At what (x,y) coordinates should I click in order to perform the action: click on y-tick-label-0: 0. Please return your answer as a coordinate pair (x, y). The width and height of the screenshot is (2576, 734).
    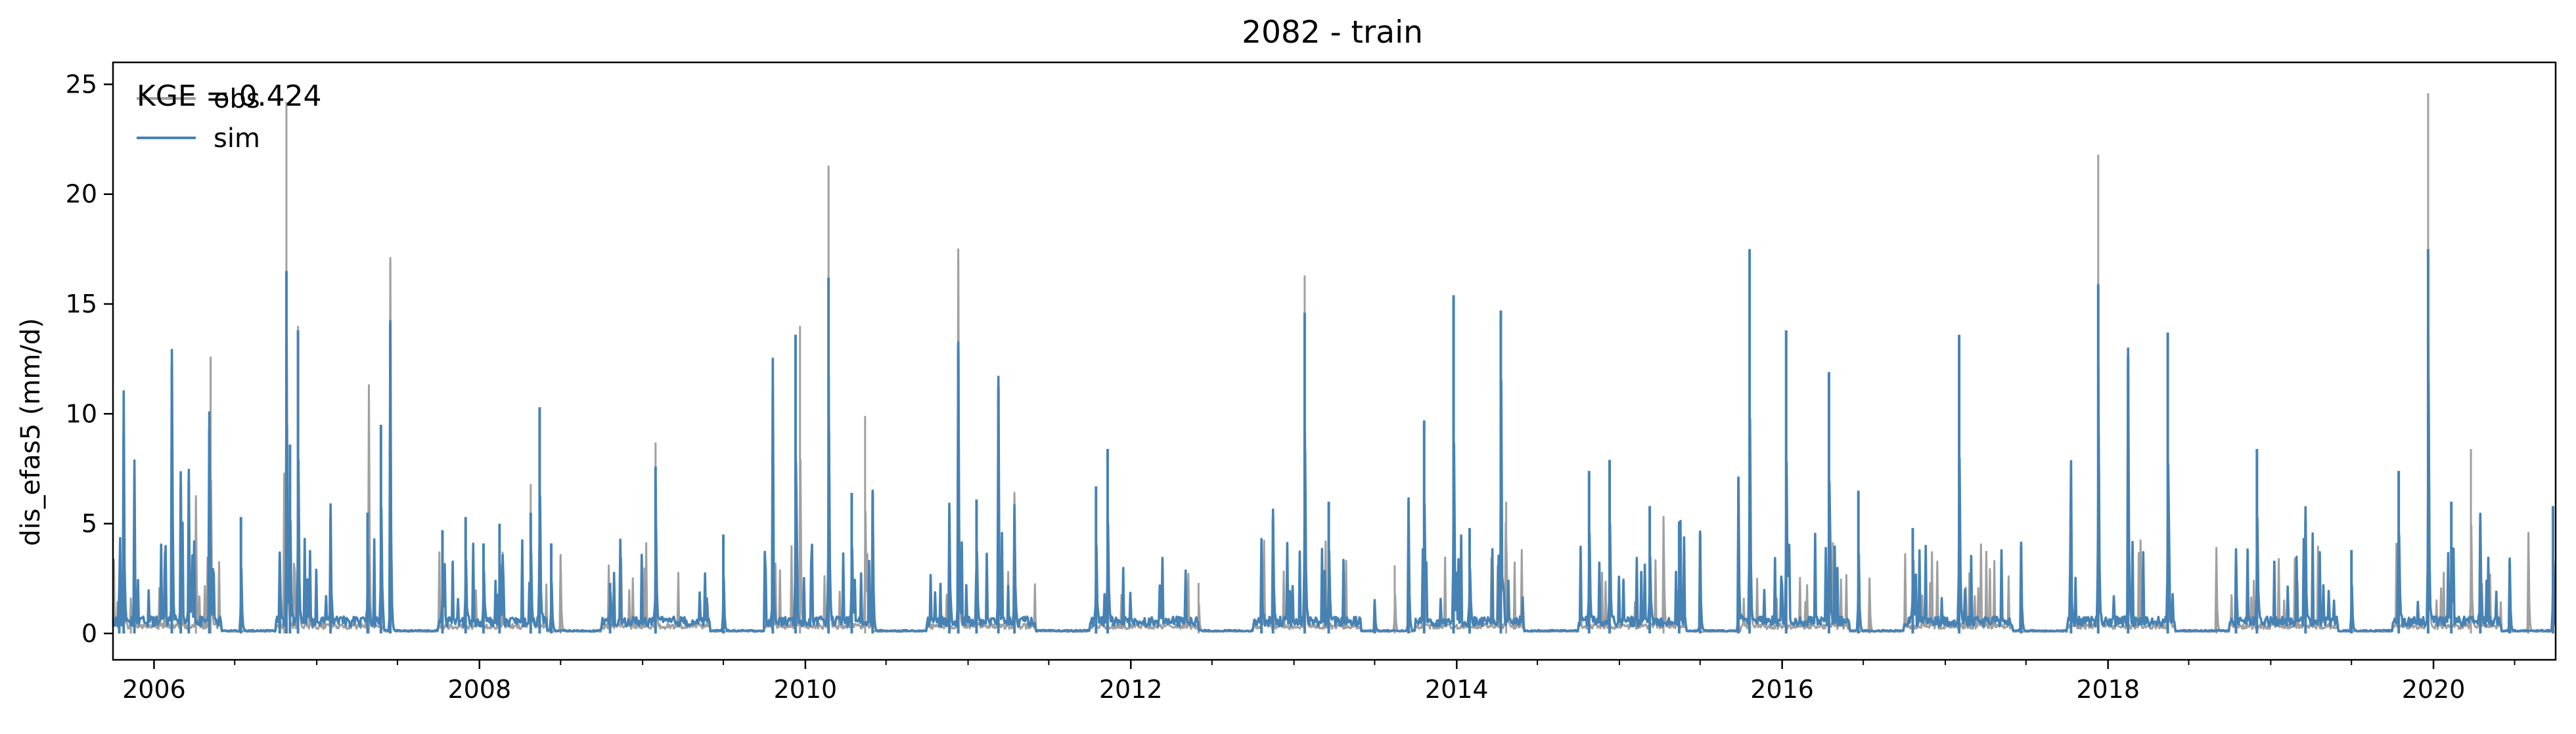
    Looking at the image, I should click on (89, 633).